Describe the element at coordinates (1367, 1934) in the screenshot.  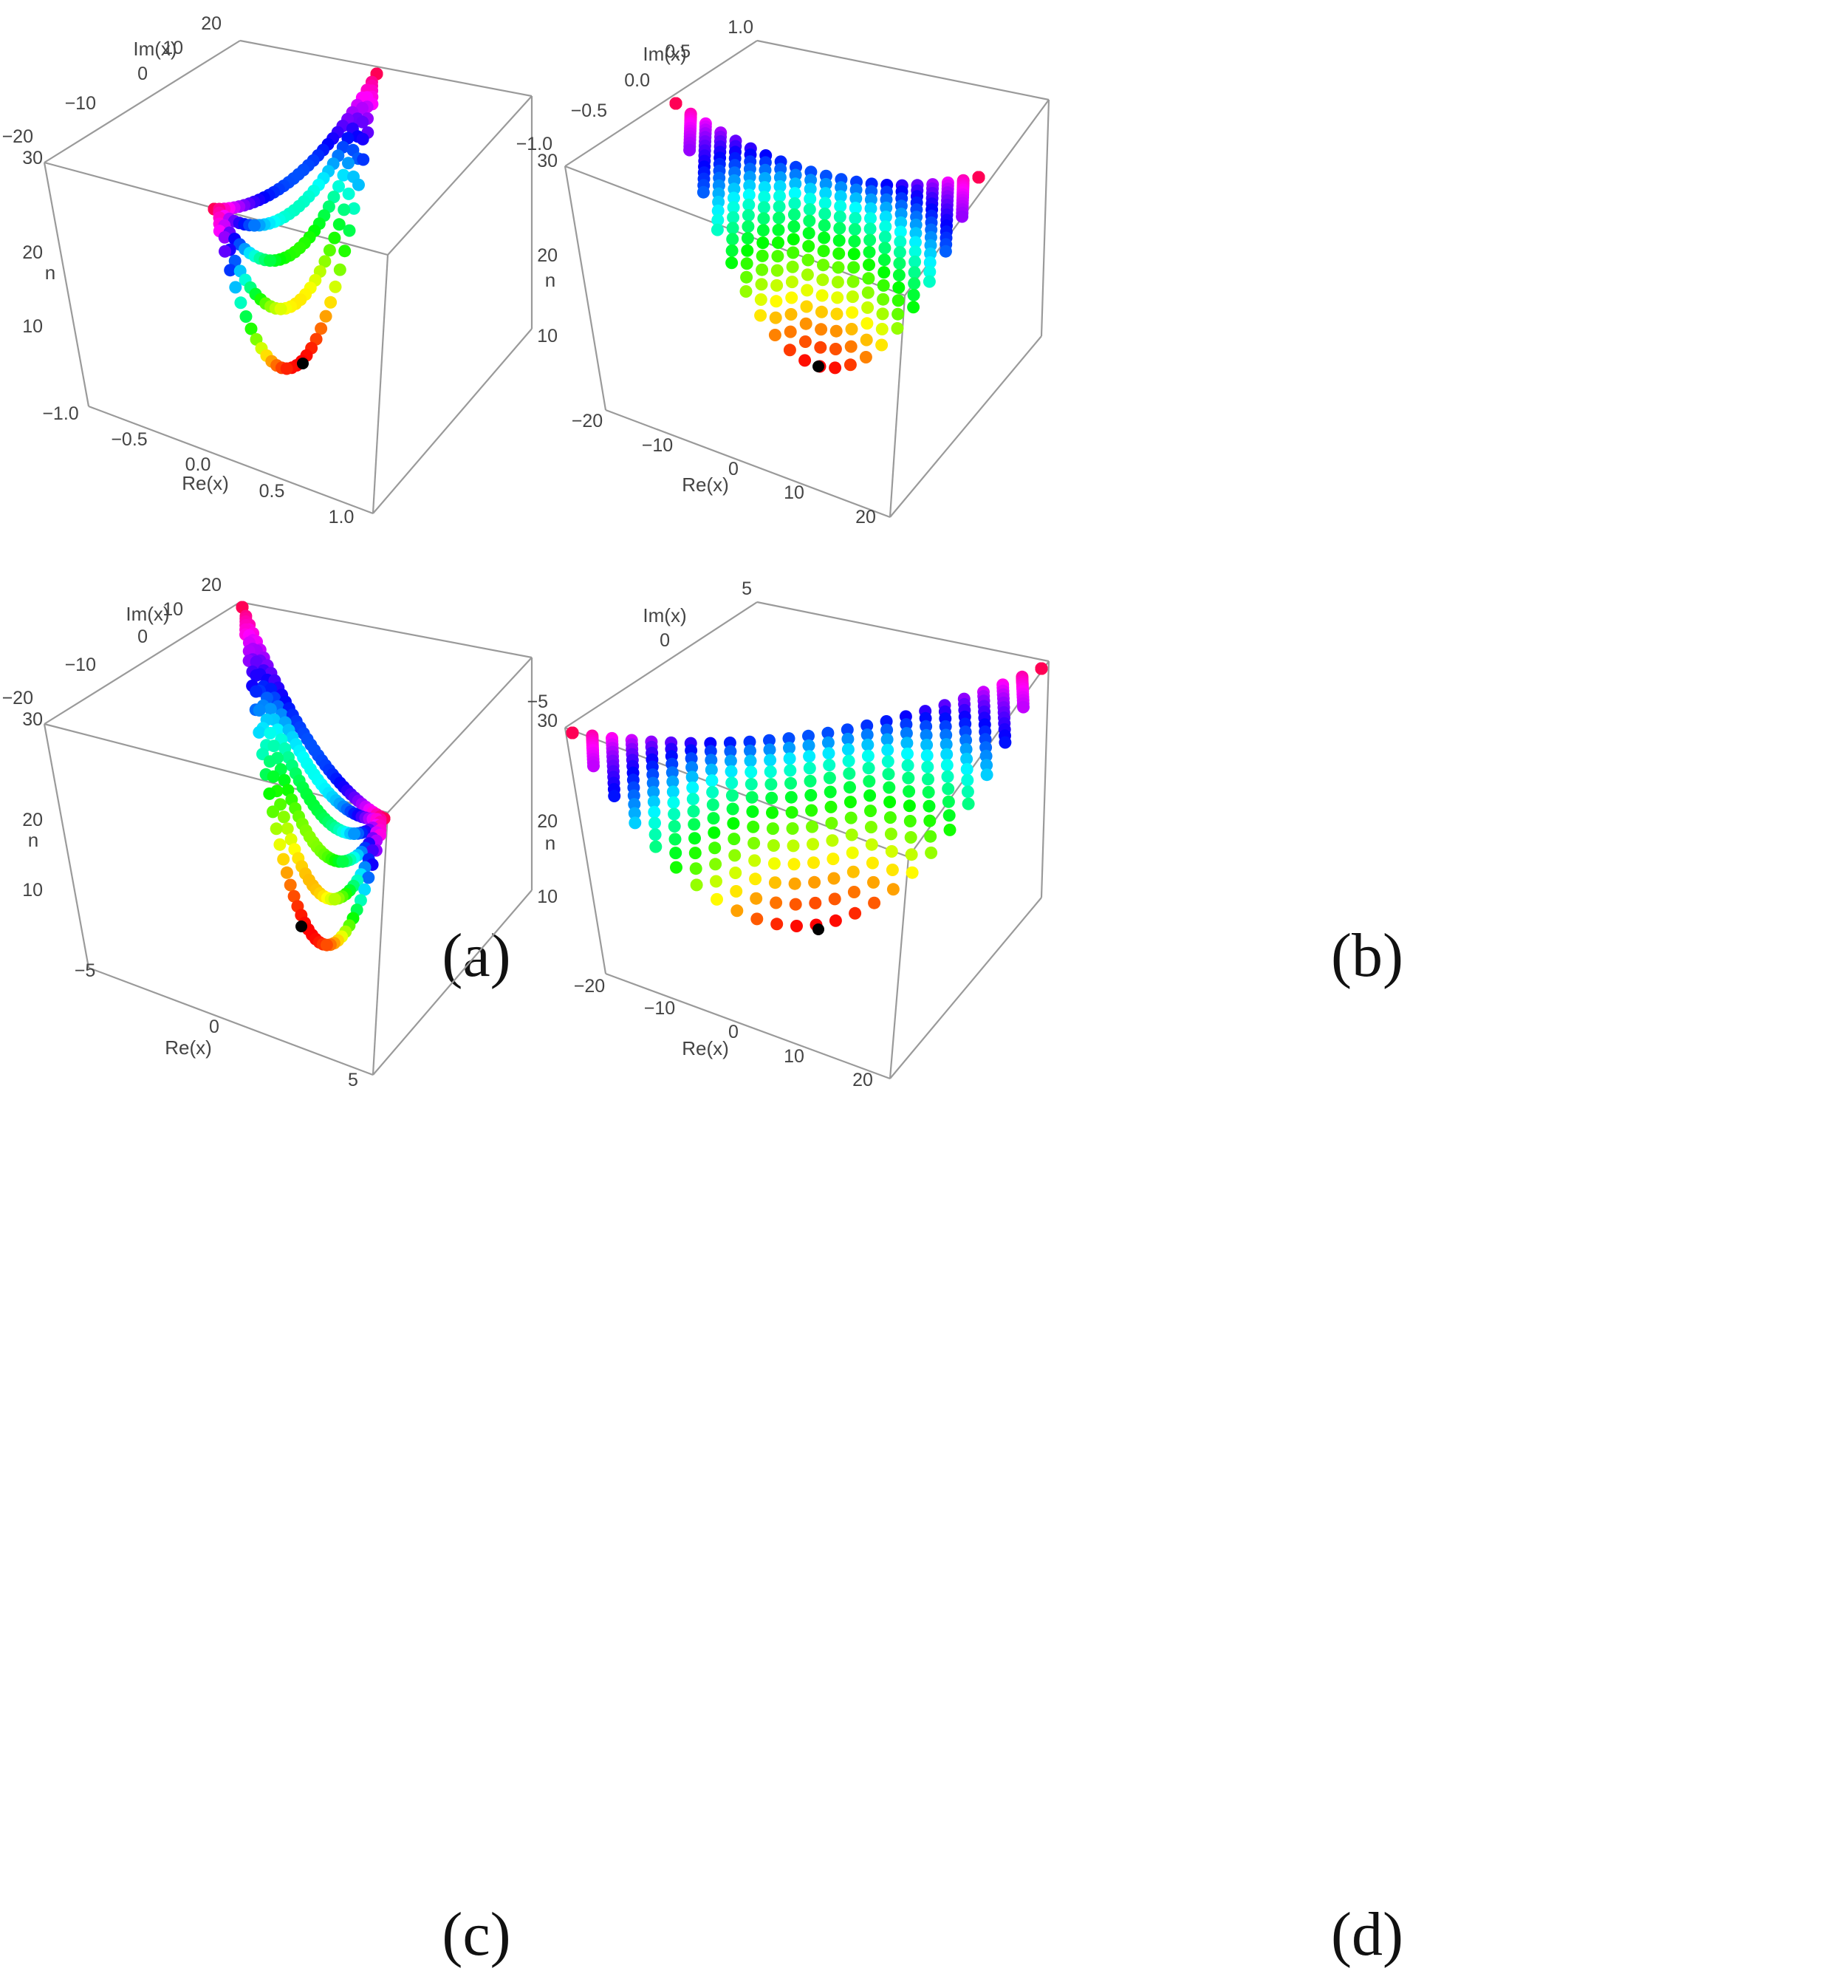
I see `panel-caption: (d)` at that location.